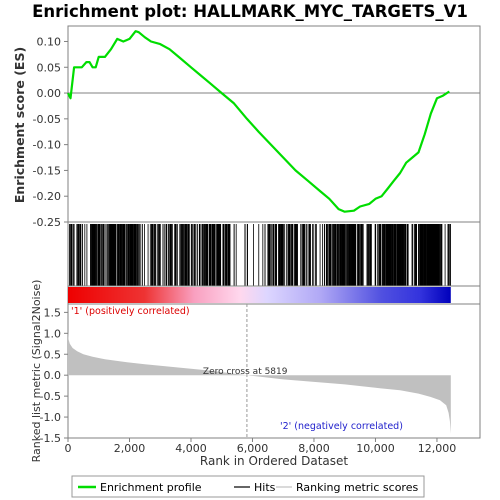 This screenshot has width=500, height=500. What do you see at coordinates (260, 255) in the screenshot?
I see `hit-marks` at bounding box center [260, 255].